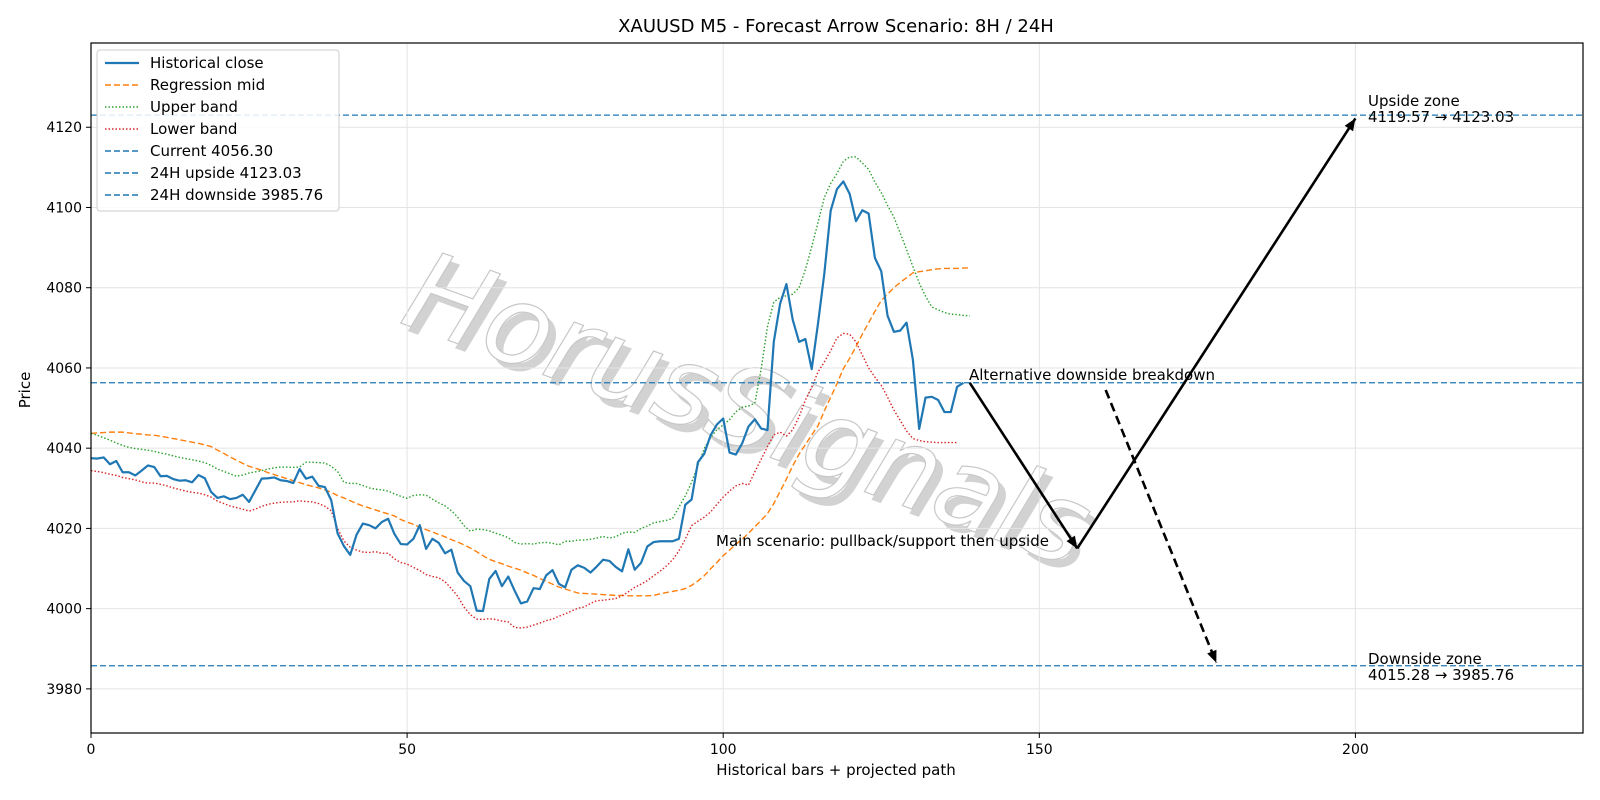 The width and height of the screenshot is (1600, 800). What do you see at coordinates (64, 449) in the screenshot?
I see `y-tick-label: 4040` at bounding box center [64, 449].